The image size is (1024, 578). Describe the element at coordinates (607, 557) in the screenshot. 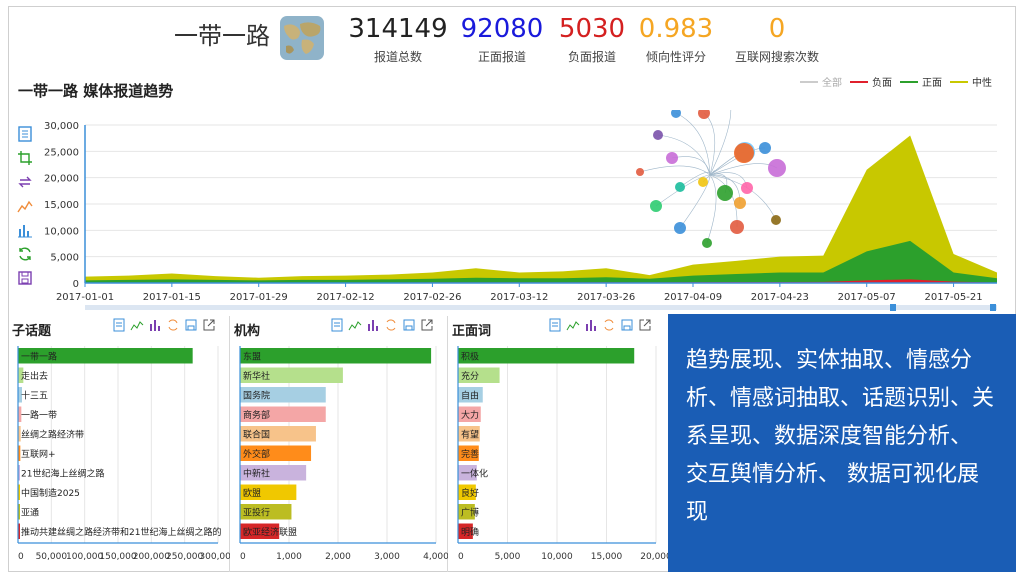

I see `x-tick-label: 15,000` at that location.